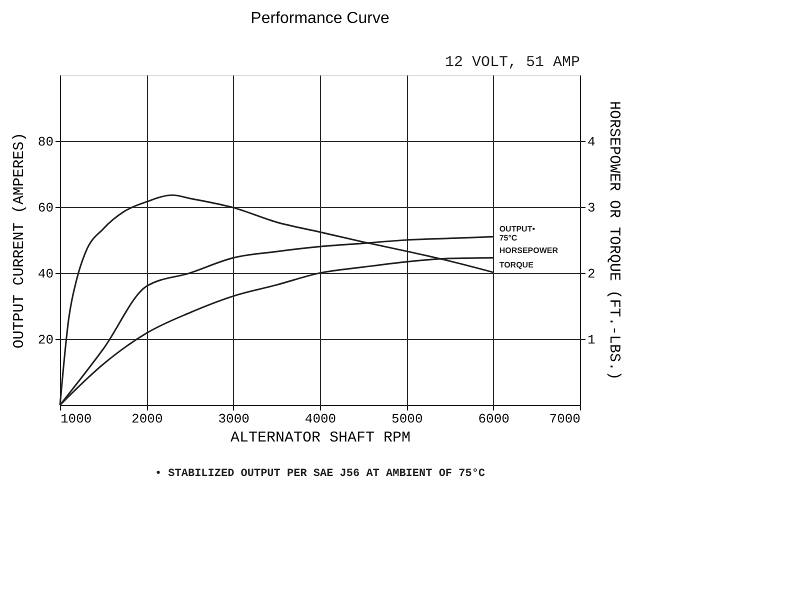  What do you see at coordinates (76, 419) in the screenshot?
I see `x-tick-label: 1000` at bounding box center [76, 419].